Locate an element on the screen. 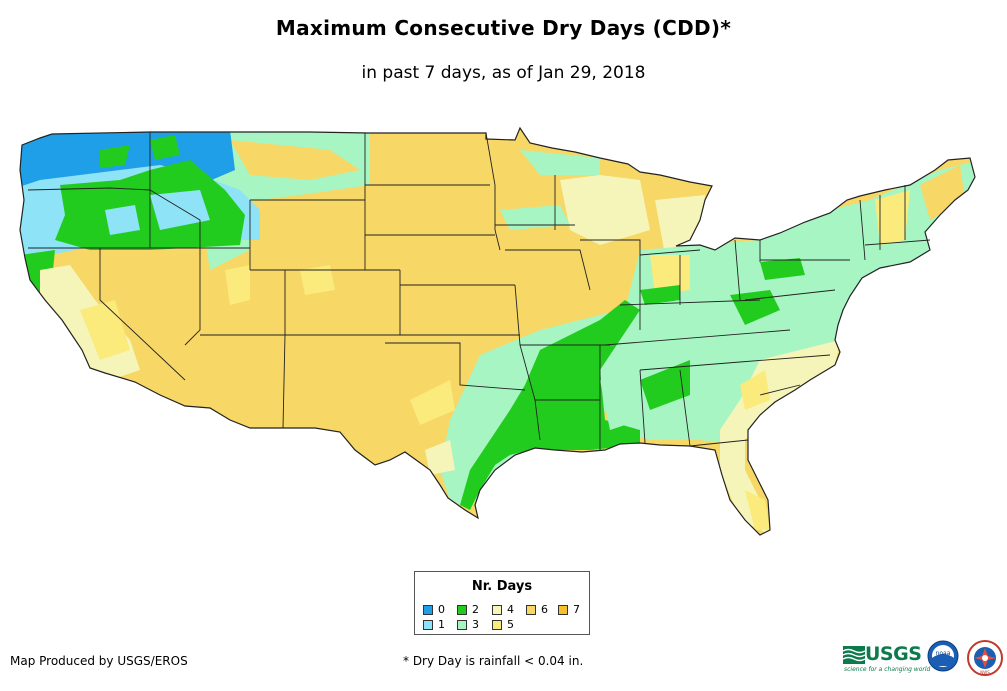  footnote-text: * Dry Day is rainfall < 0.04 in. is located at coordinates (493, 661).